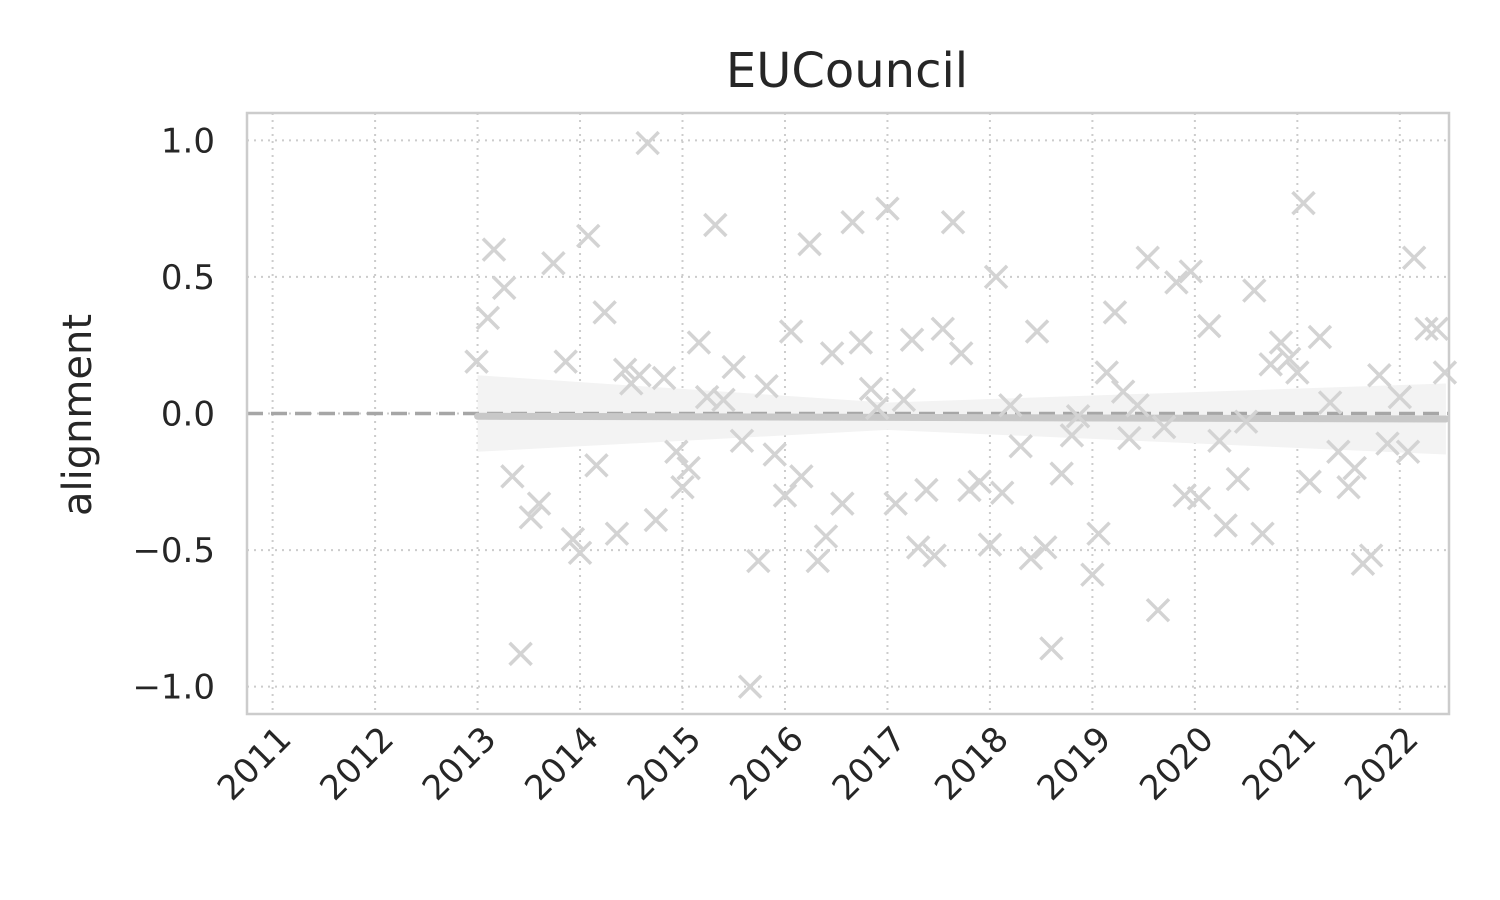  I want to click on x-tick-label: 2018, so click(971, 763).